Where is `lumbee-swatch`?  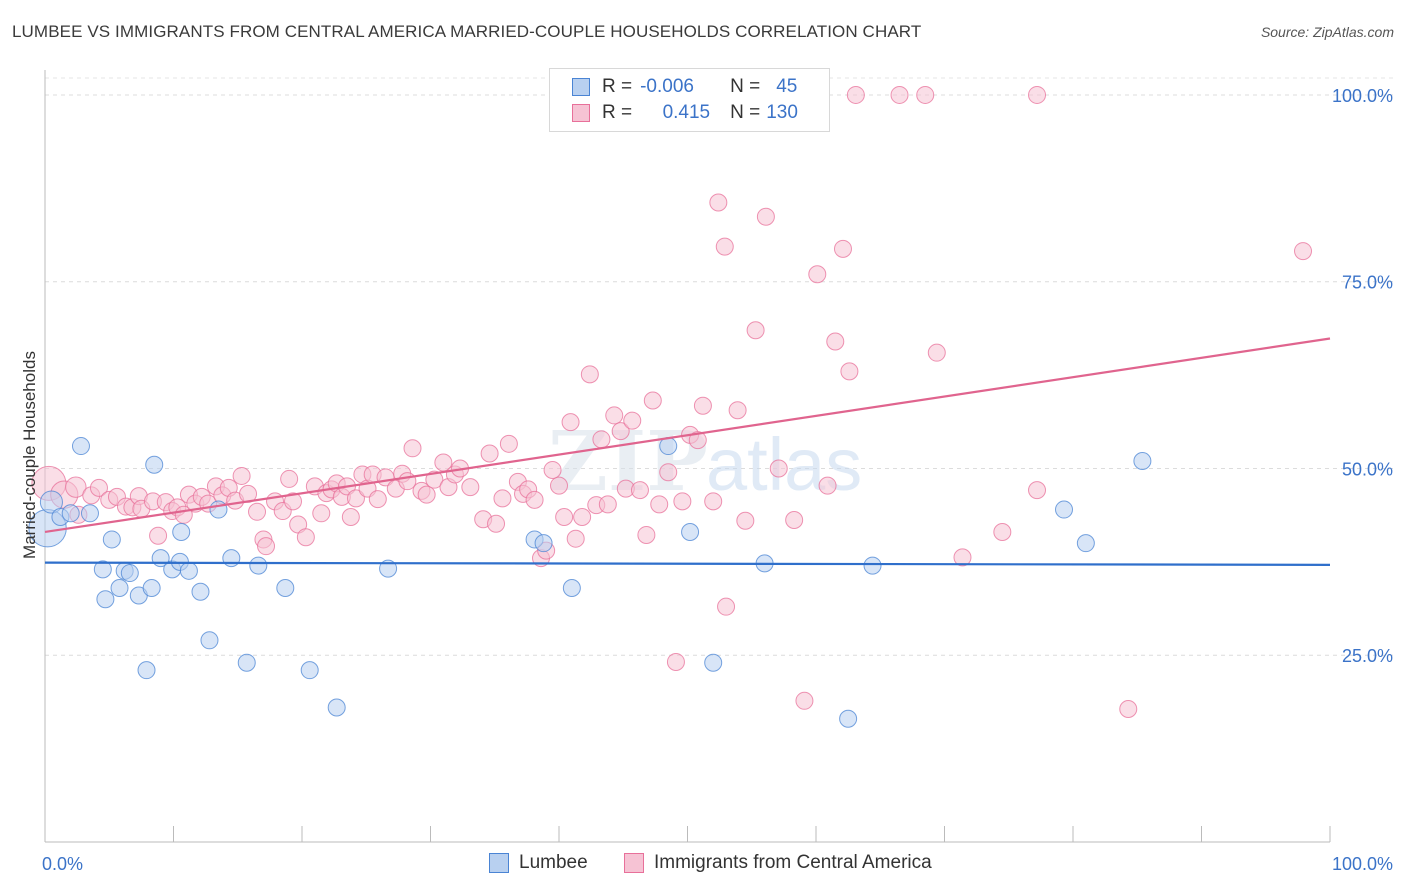
lumbee-swatch is located at coordinates (581, 87).